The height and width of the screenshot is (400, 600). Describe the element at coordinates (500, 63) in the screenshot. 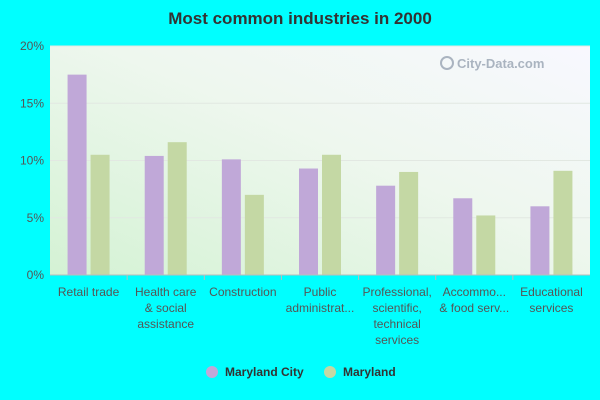

I see `watermark-text: City-Data.com` at that location.